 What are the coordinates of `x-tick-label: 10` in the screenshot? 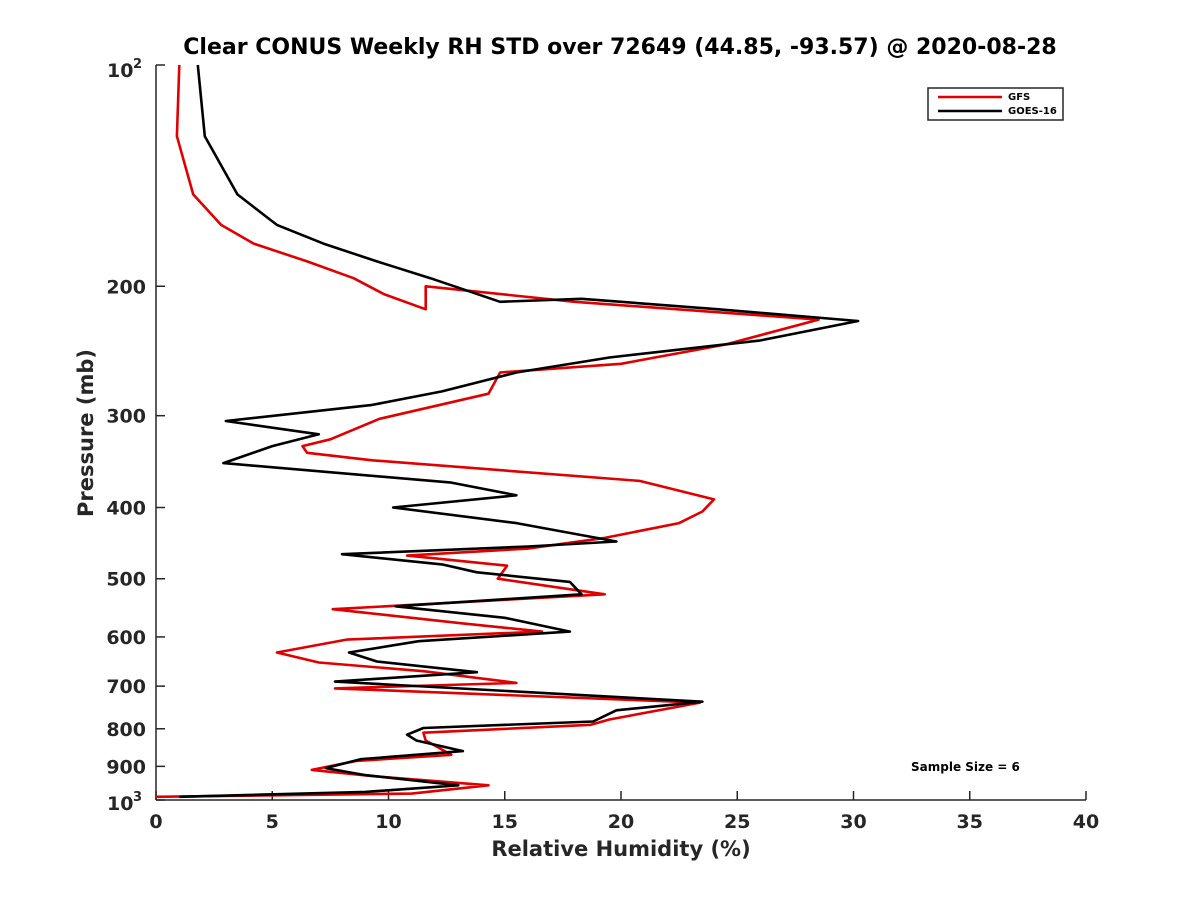 It's located at (388, 822).